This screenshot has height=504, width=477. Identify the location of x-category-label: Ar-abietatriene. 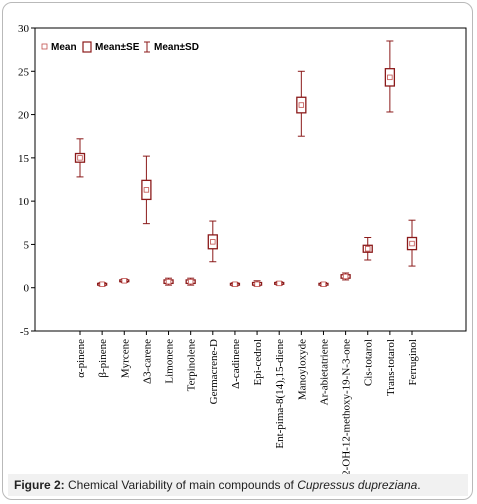
(324, 372).